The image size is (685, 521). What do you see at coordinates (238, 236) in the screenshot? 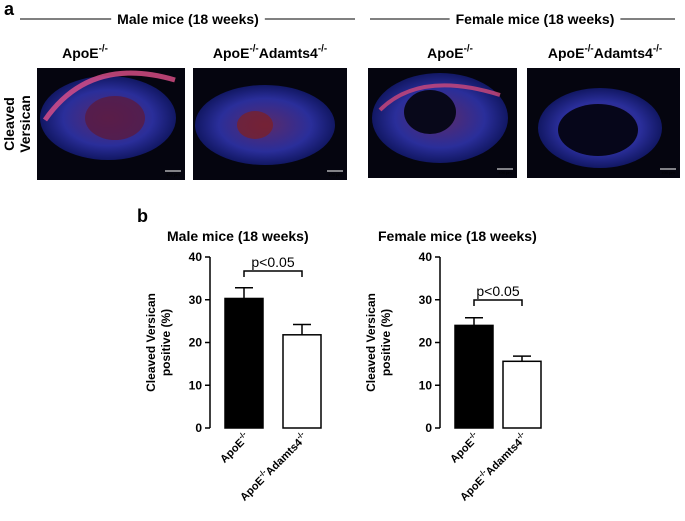
I see `chart-title: Male mice (18 weeks)` at bounding box center [238, 236].